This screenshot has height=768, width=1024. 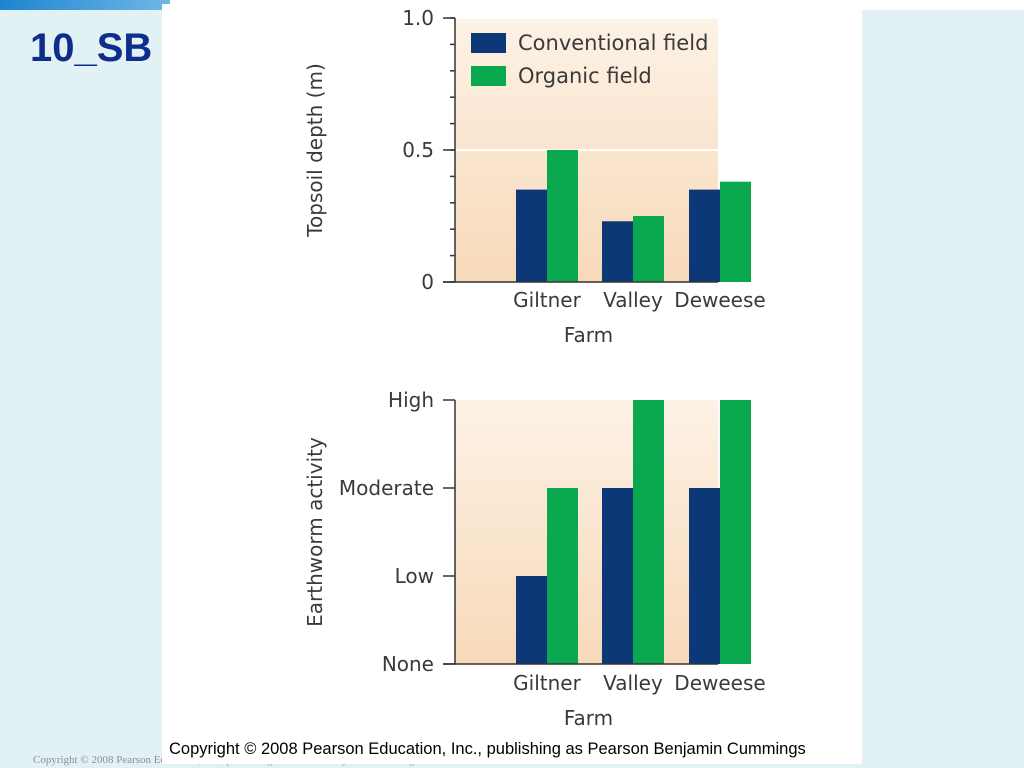 I want to click on chart1-ytick-label-0: 0, so click(x=427, y=282).